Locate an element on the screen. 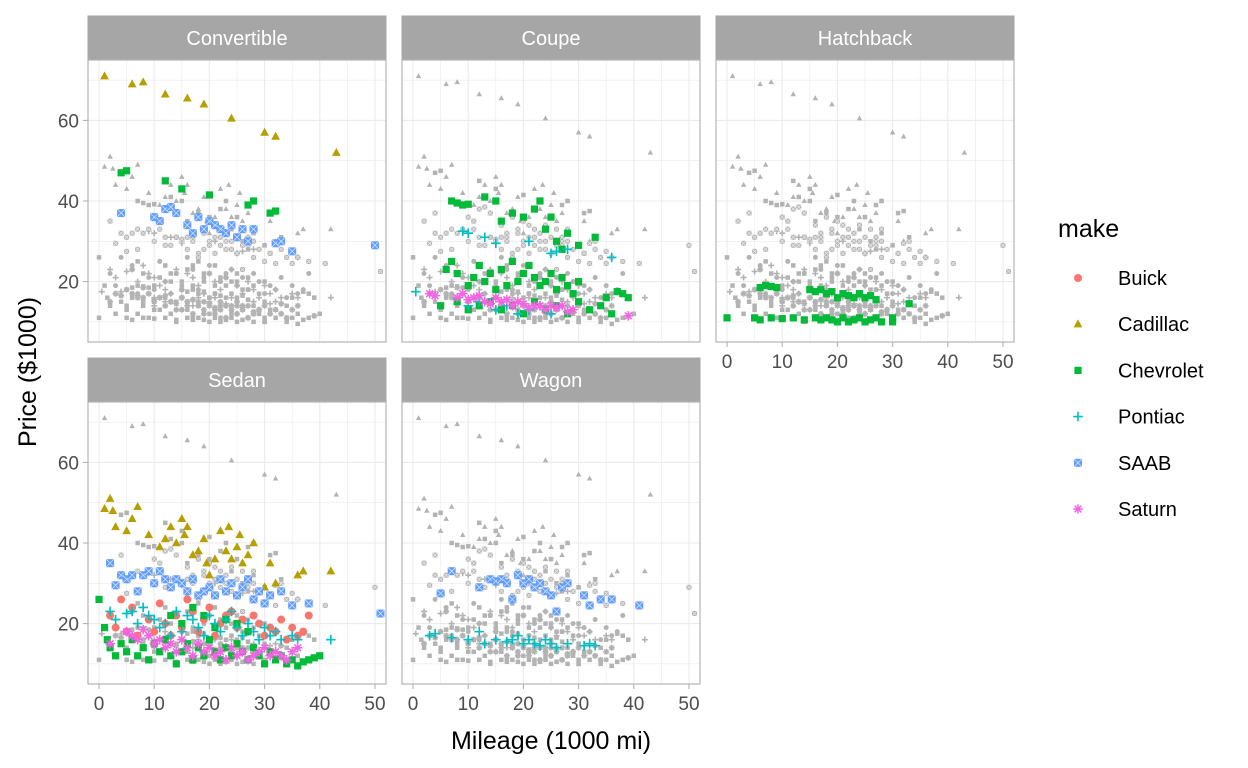 Image resolution: width=1248 pixels, height=768 pixels. x-tick-label: 20 is located at coordinates (209, 704).